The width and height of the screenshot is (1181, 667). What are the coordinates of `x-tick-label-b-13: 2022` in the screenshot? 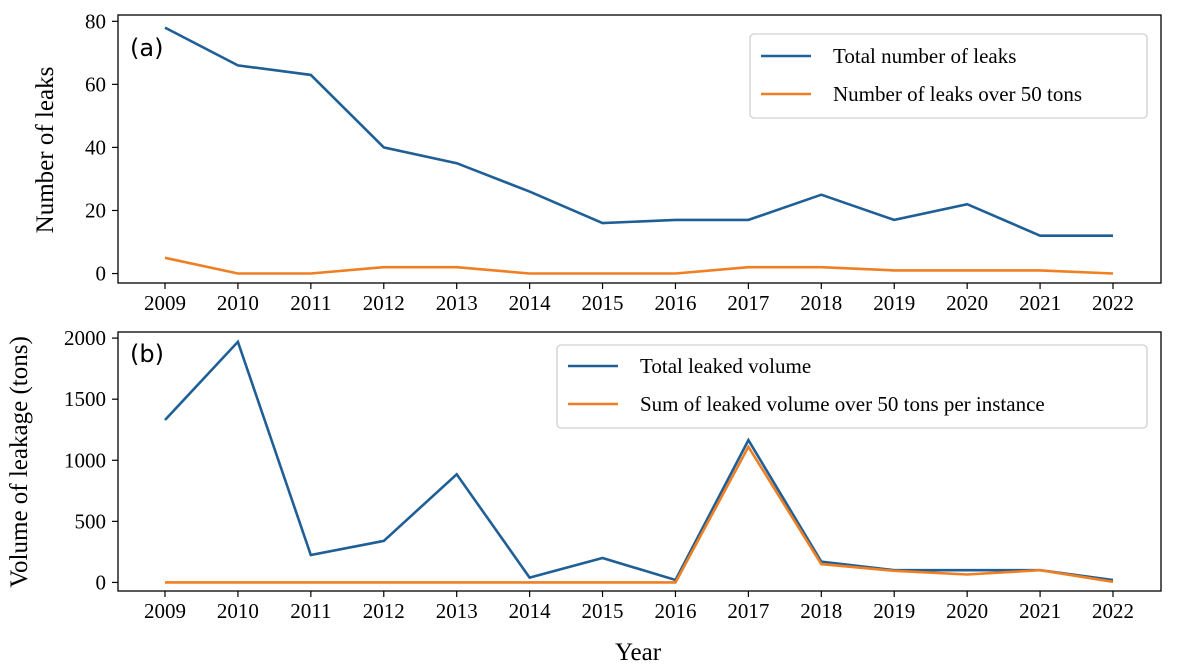 It's located at (1113, 611).